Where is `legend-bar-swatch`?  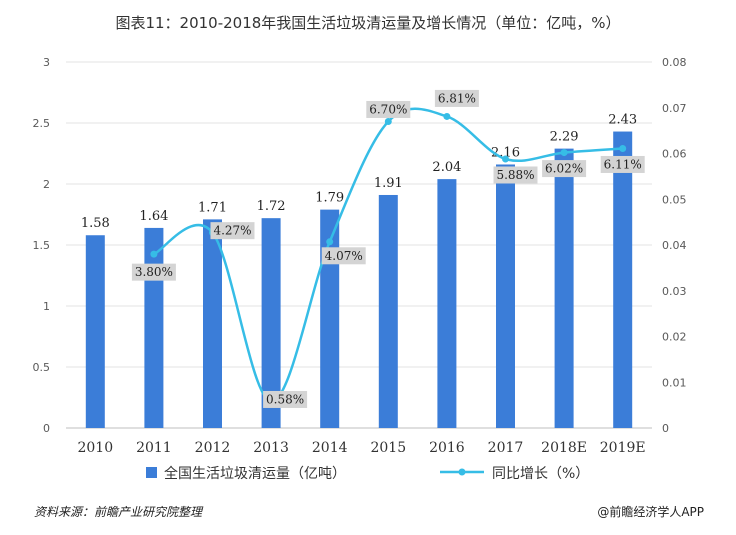 legend-bar-swatch is located at coordinates (151, 472).